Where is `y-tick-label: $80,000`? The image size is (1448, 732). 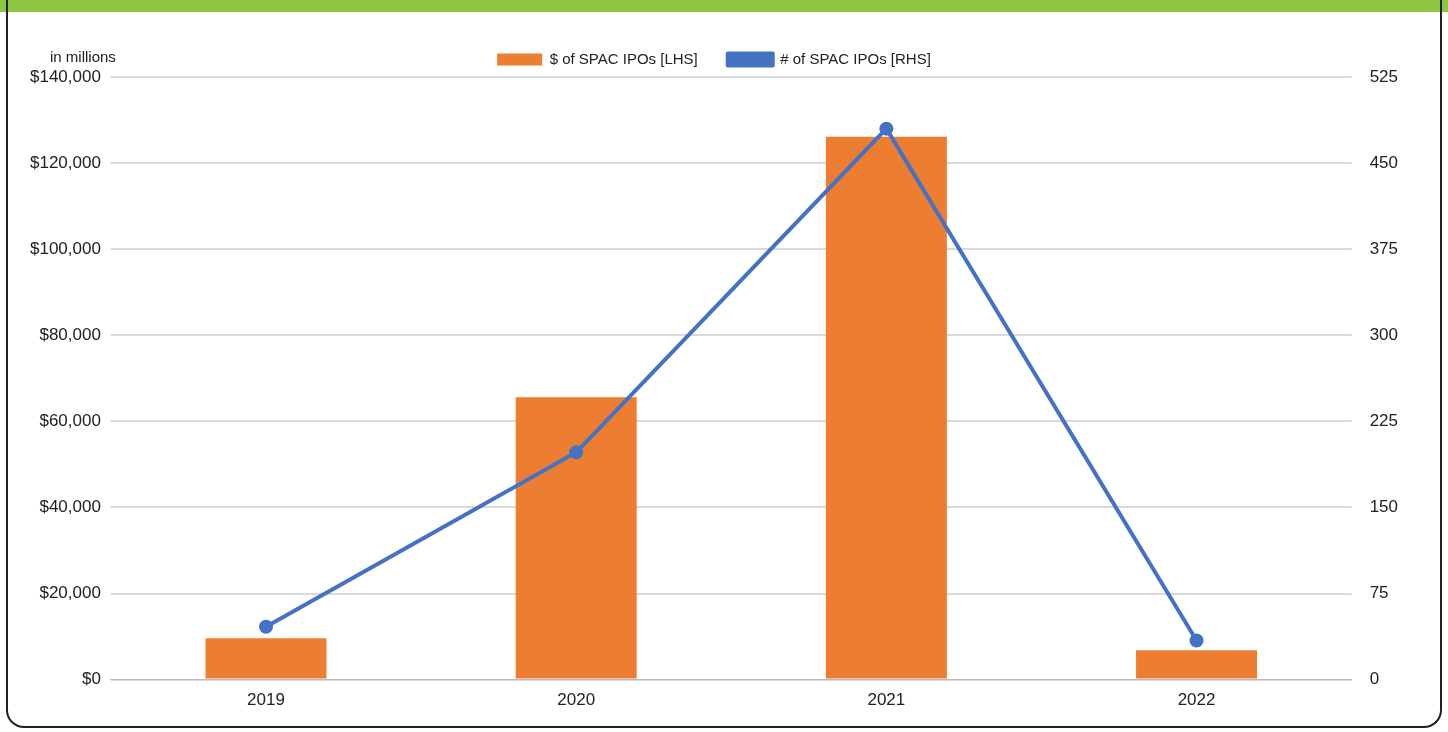 y-tick-label: $80,000 is located at coordinates (70, 334).